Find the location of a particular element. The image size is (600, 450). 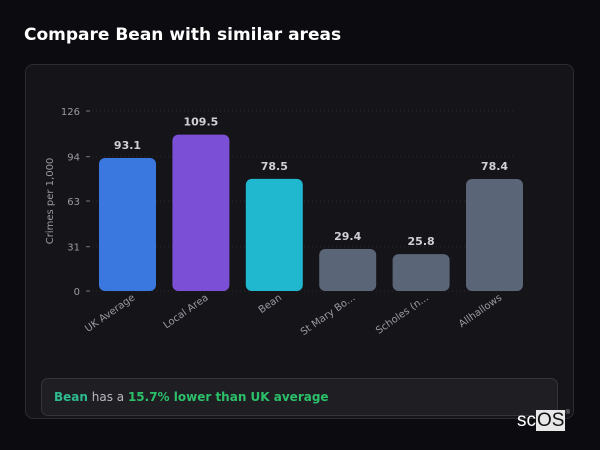

y-tick-label: 63 is located at coordinates (73, 202).